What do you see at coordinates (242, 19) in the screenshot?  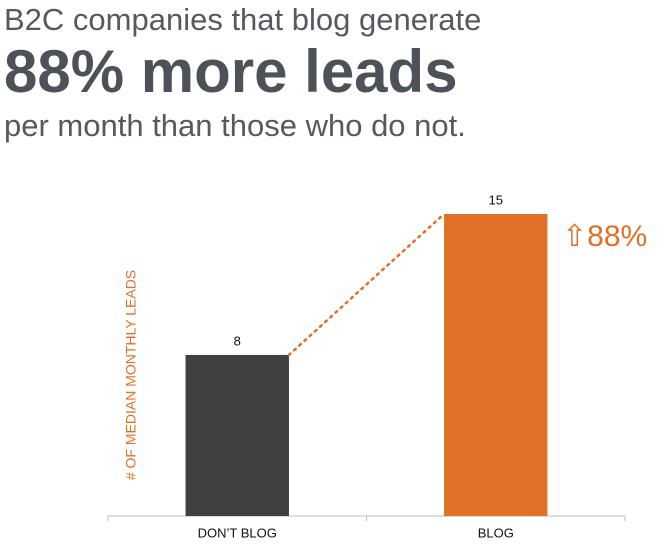 I see `title-line: B2C companies that blog generate` at bounding box center [242, 19].